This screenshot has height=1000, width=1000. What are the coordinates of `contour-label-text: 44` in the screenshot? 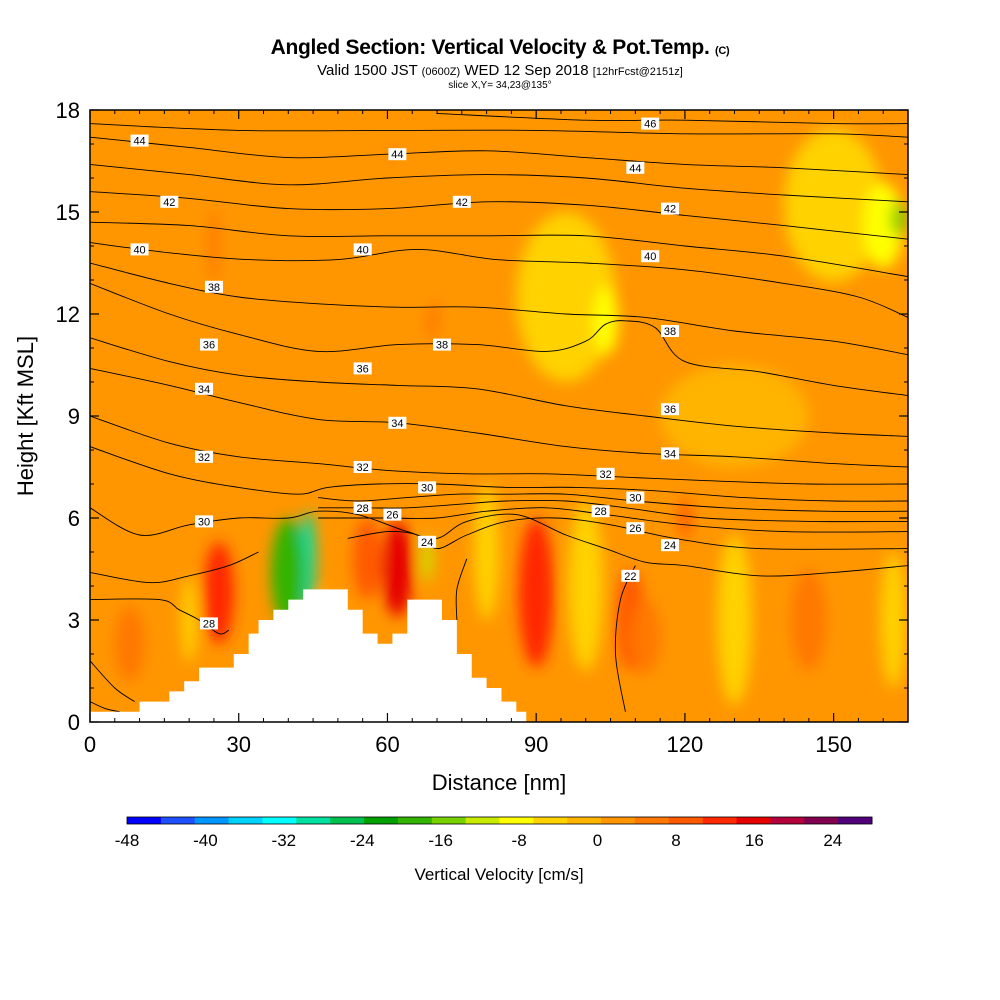 It's located at (139, 142).